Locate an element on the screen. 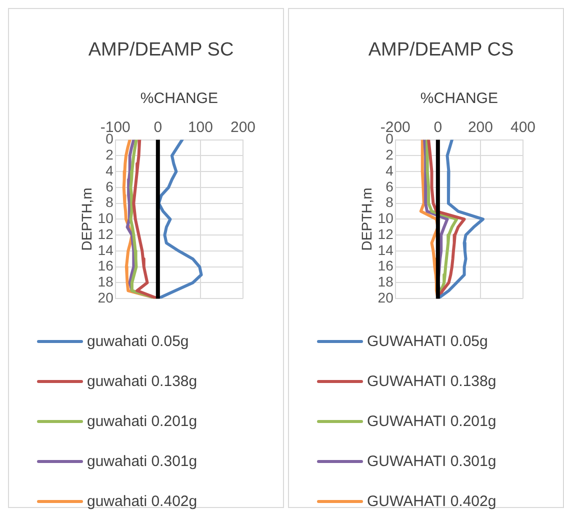 Image resolution: width=564 pixels, height=527 pixels. legend-label: guwahati 0.402g is located at coordinates (142, 501).